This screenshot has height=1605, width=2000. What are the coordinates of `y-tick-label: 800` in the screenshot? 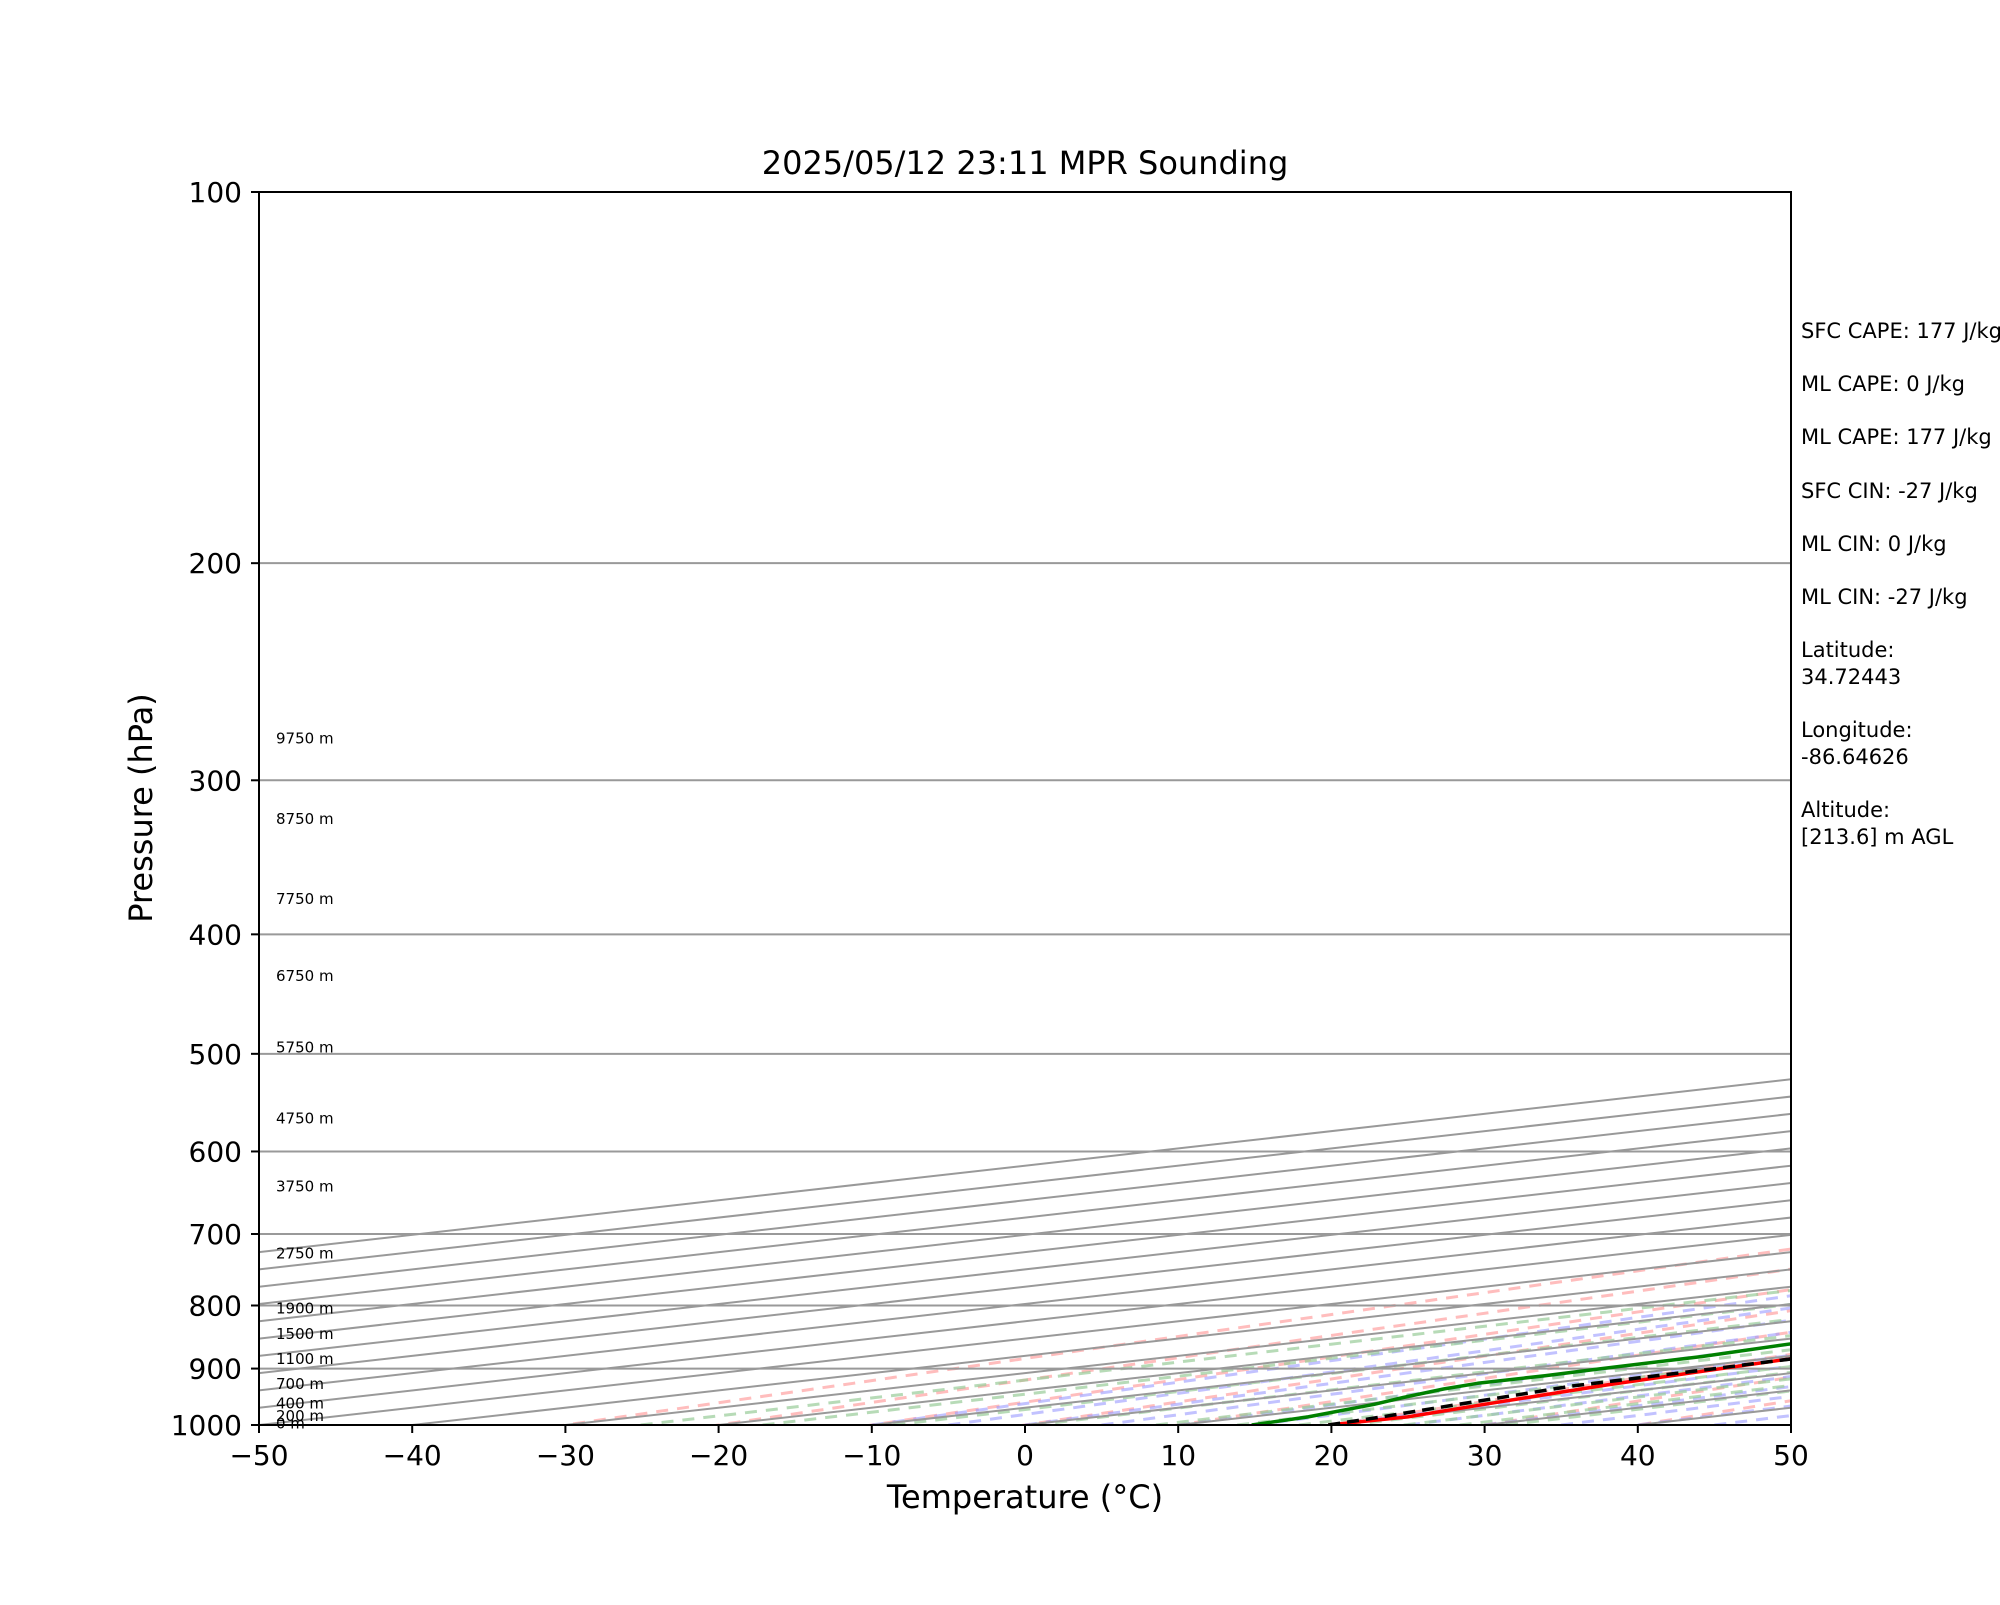 It's located at (215, 1306).